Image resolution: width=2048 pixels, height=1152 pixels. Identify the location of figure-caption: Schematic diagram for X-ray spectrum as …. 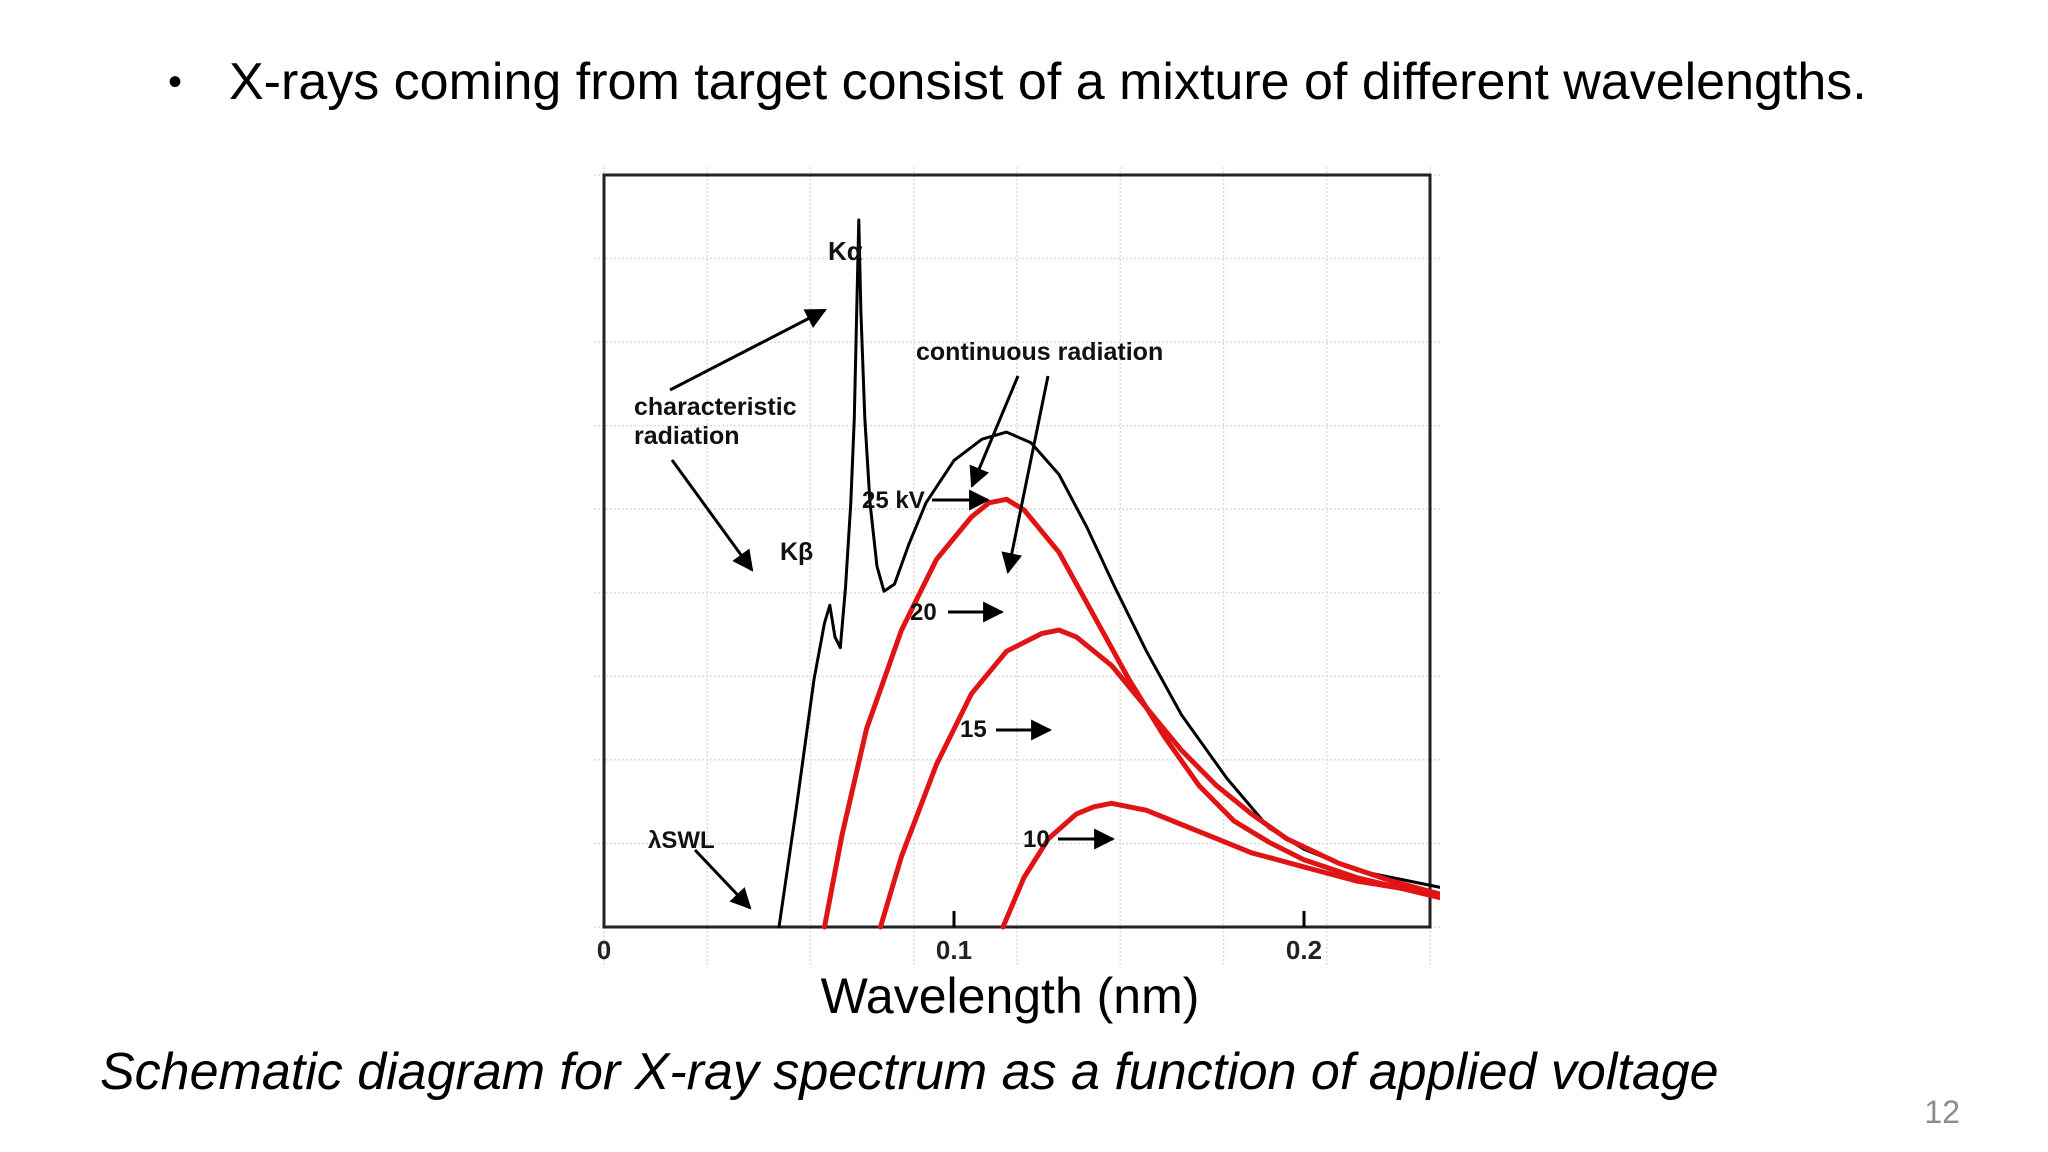
(909, 1072).